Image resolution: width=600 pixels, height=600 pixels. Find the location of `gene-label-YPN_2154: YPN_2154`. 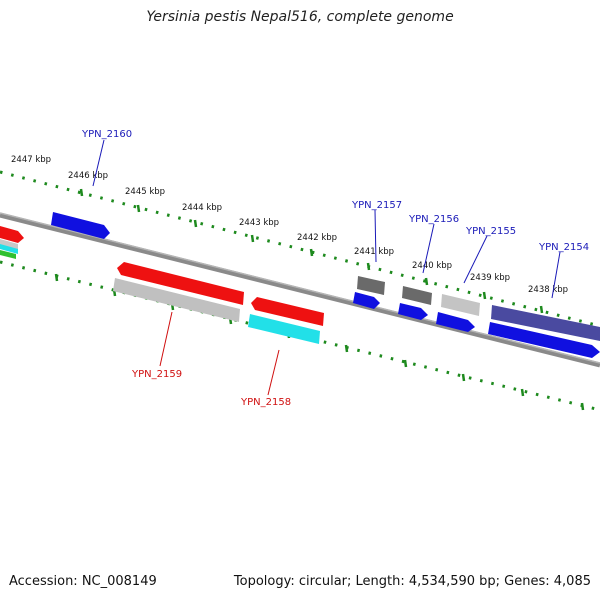

gene-label-YPN_2154: YPN_2154 is located at coordinates (563, 247).